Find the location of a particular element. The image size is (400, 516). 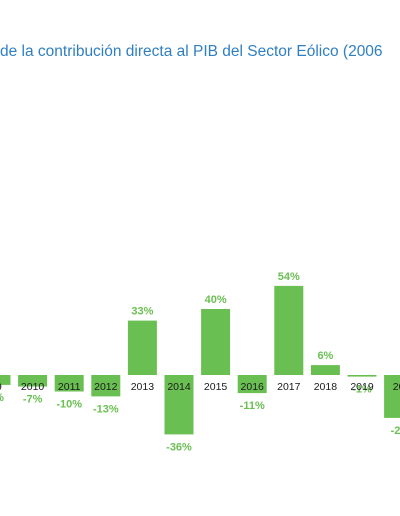

data-label-2009: 6% is located at coordinates (2, 398).